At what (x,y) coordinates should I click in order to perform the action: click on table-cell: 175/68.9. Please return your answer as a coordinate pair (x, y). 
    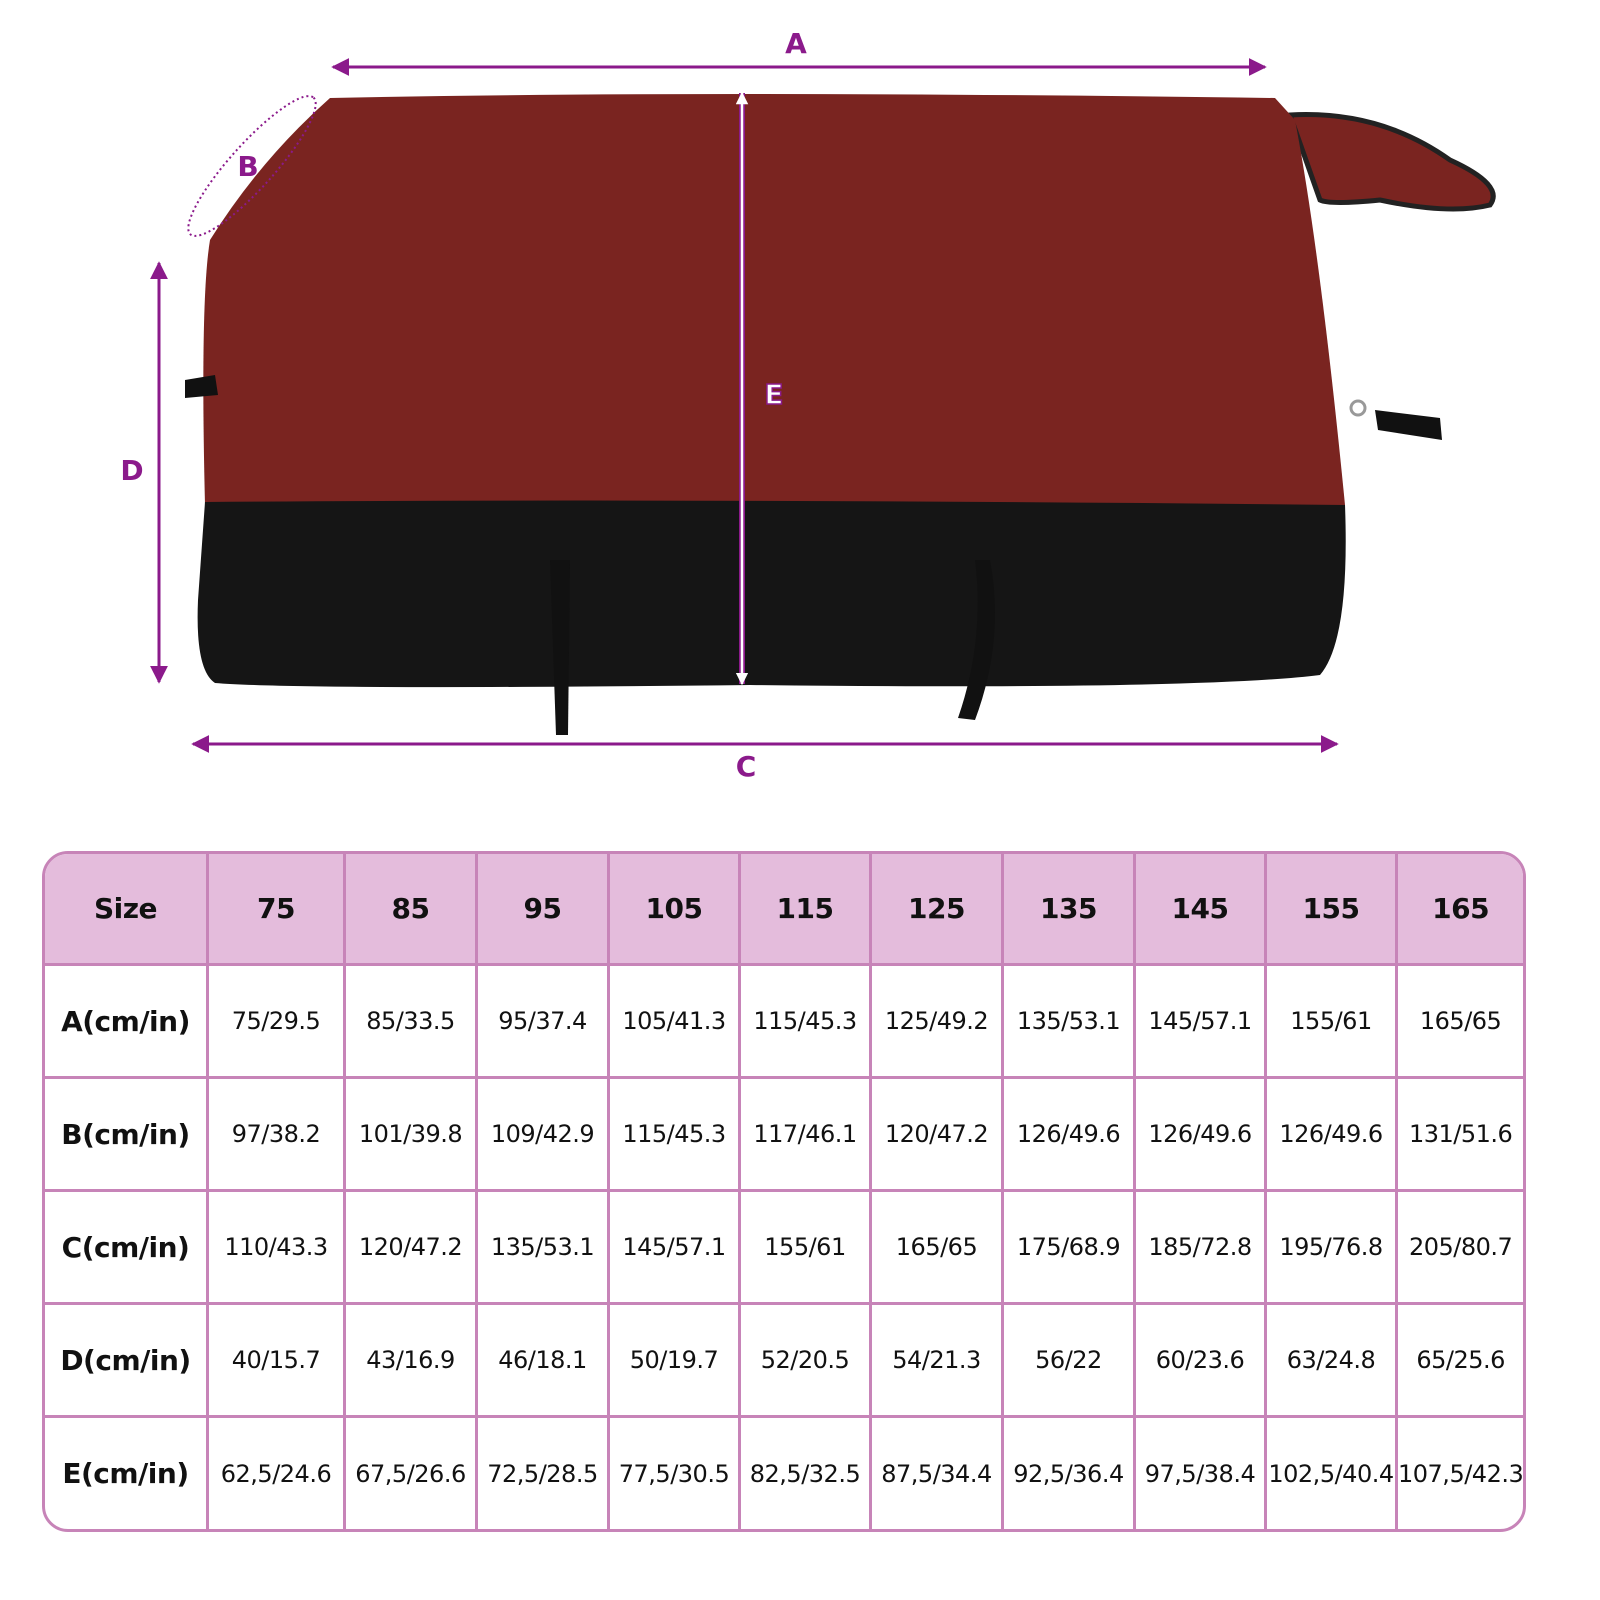
    Looking at the image, I should click on (1070, 1248).